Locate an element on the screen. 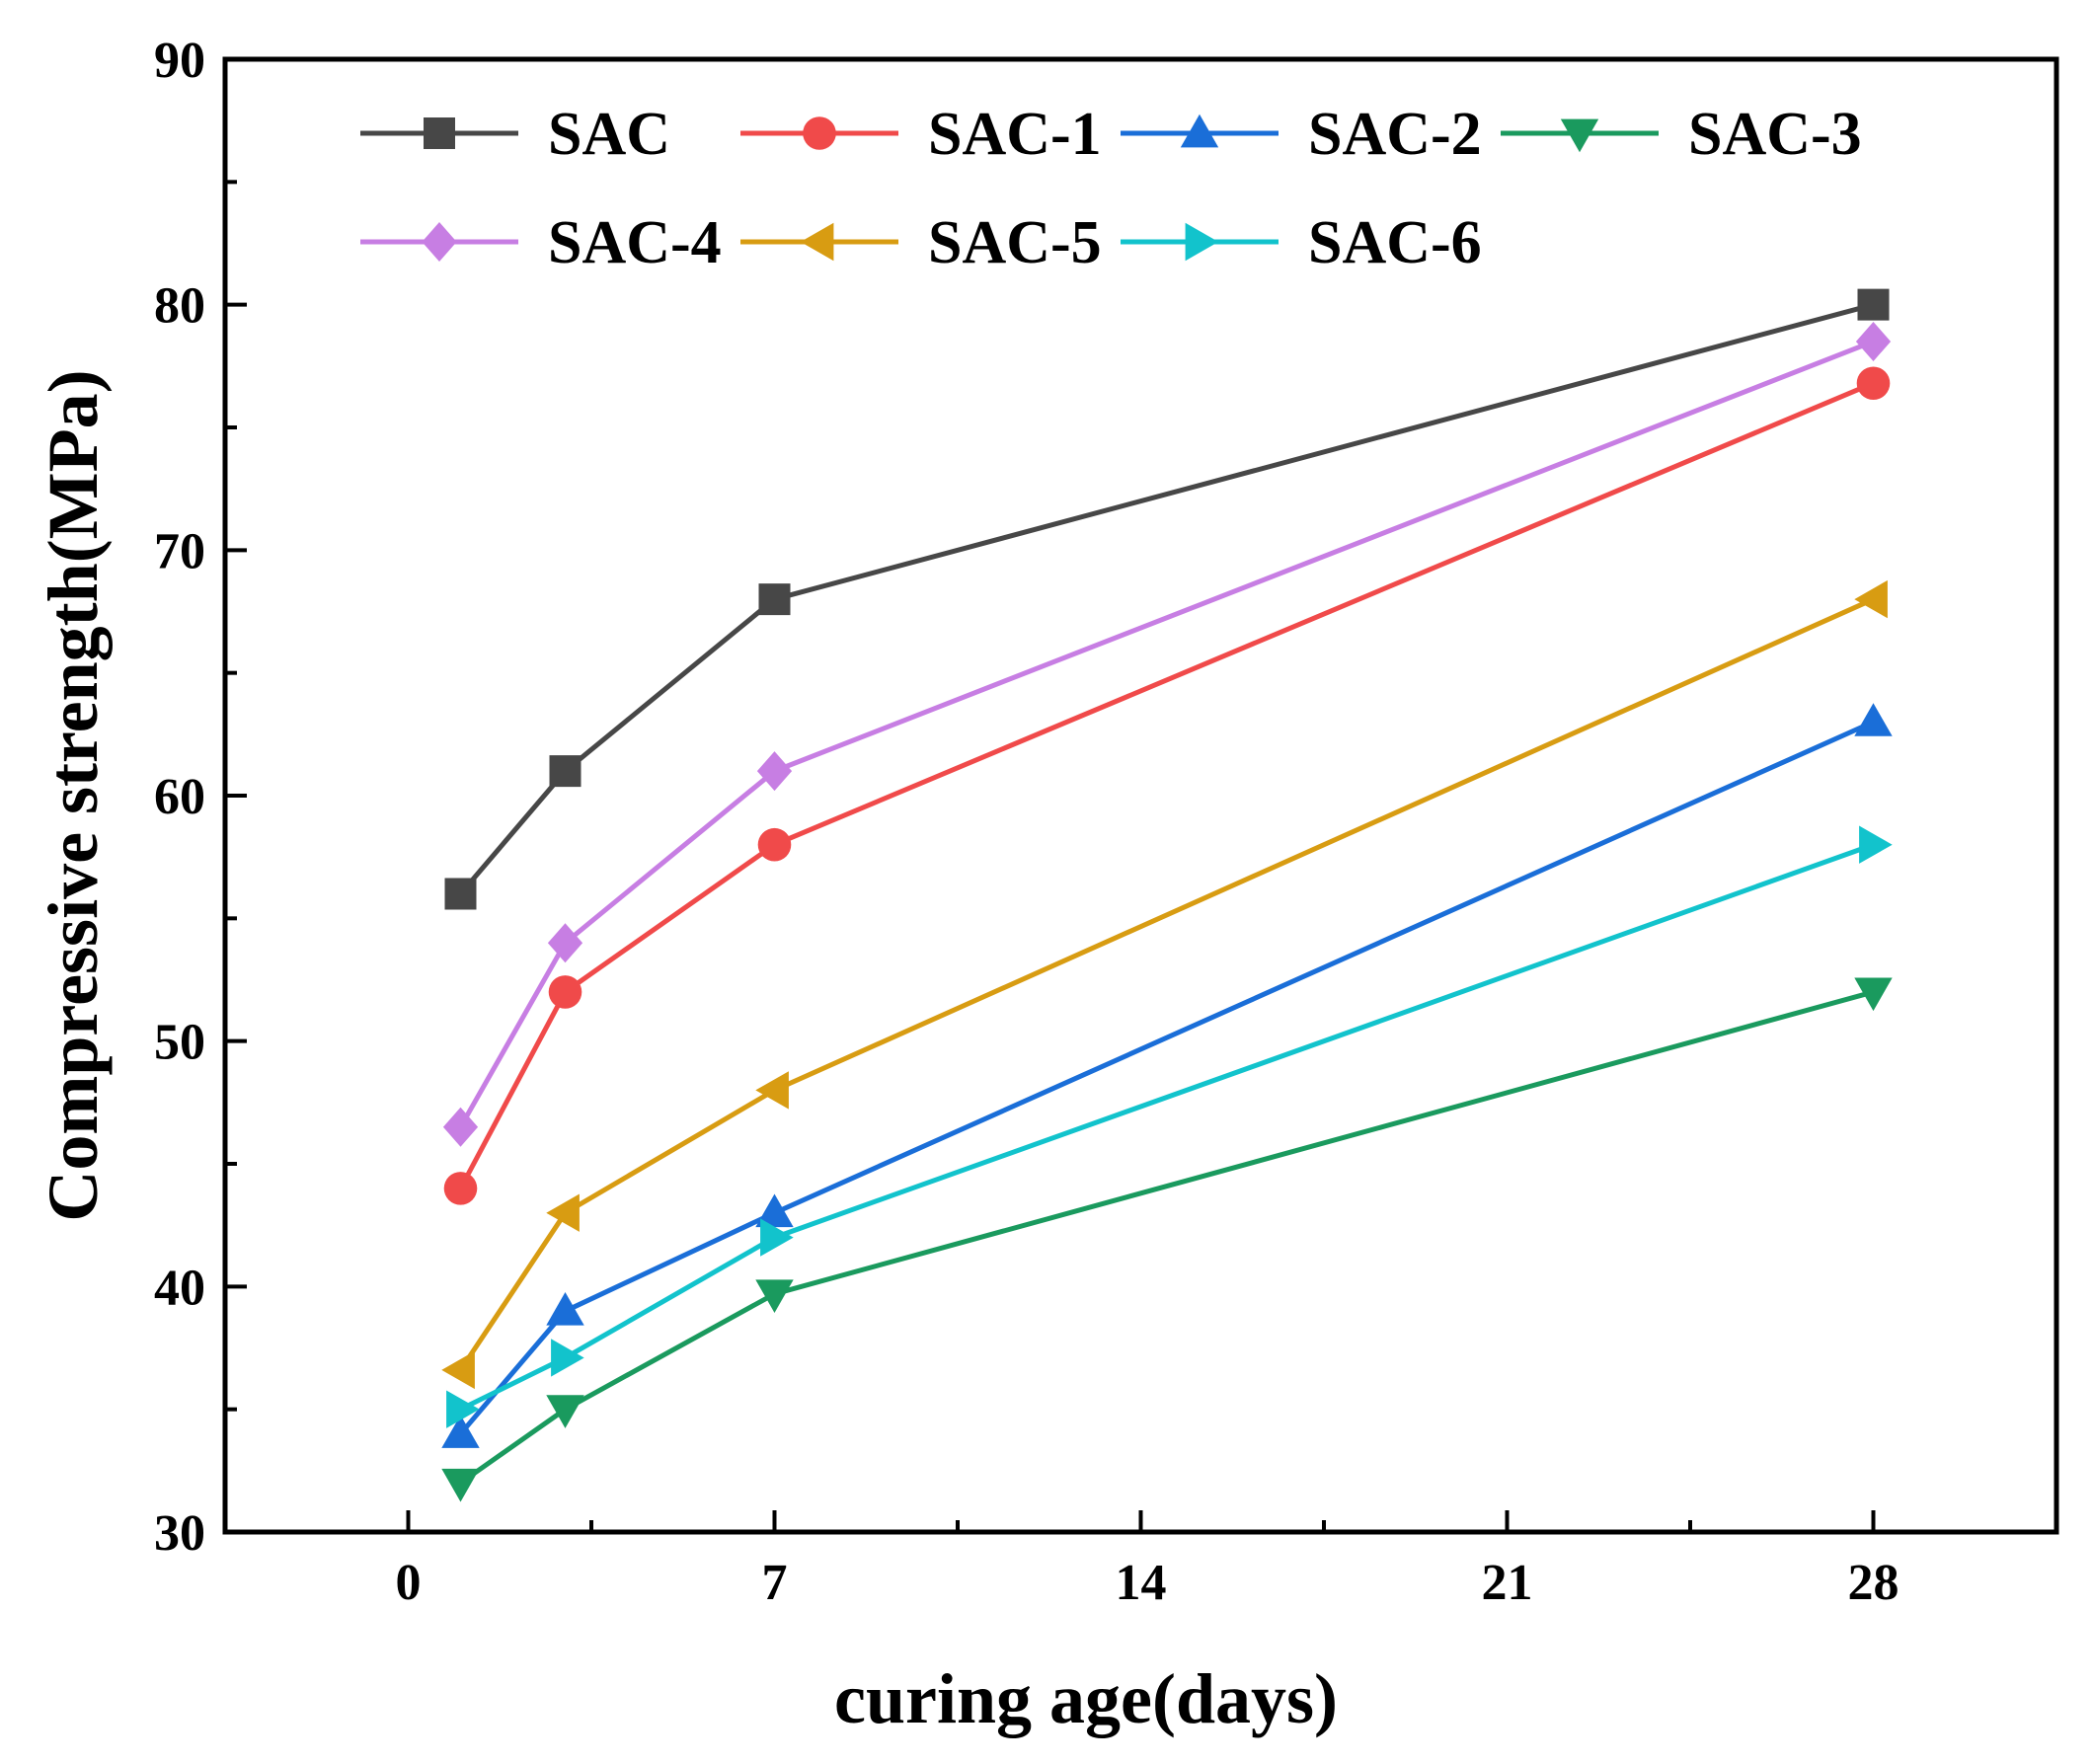 The image size is (2093, 1764). y-tick-labels: 30 40 50 60 70 80 90 is located at coordinates (179, 797).